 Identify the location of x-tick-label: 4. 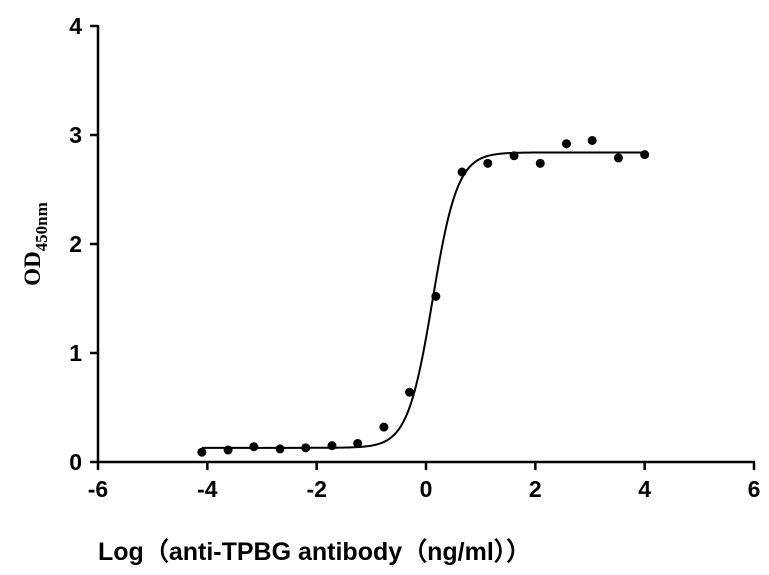
(644, 489).